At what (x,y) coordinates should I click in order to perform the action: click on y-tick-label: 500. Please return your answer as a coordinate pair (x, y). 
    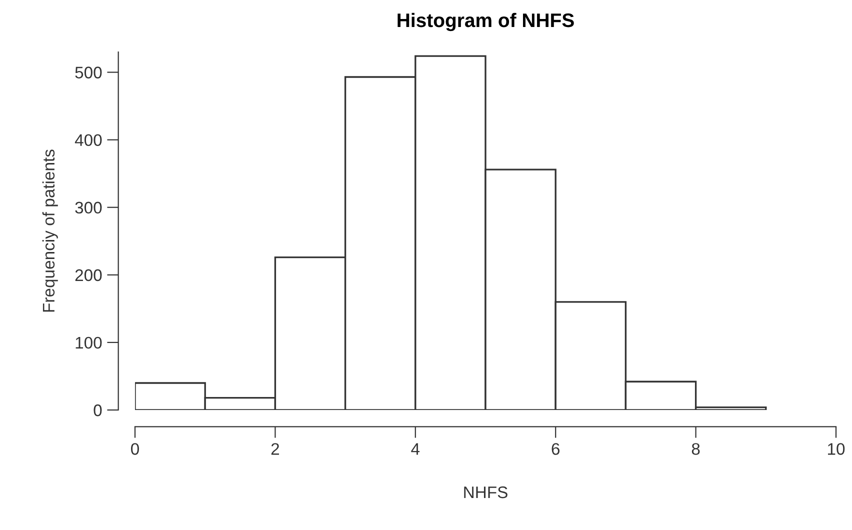
    Looking at the image, I should click on (88, 72).